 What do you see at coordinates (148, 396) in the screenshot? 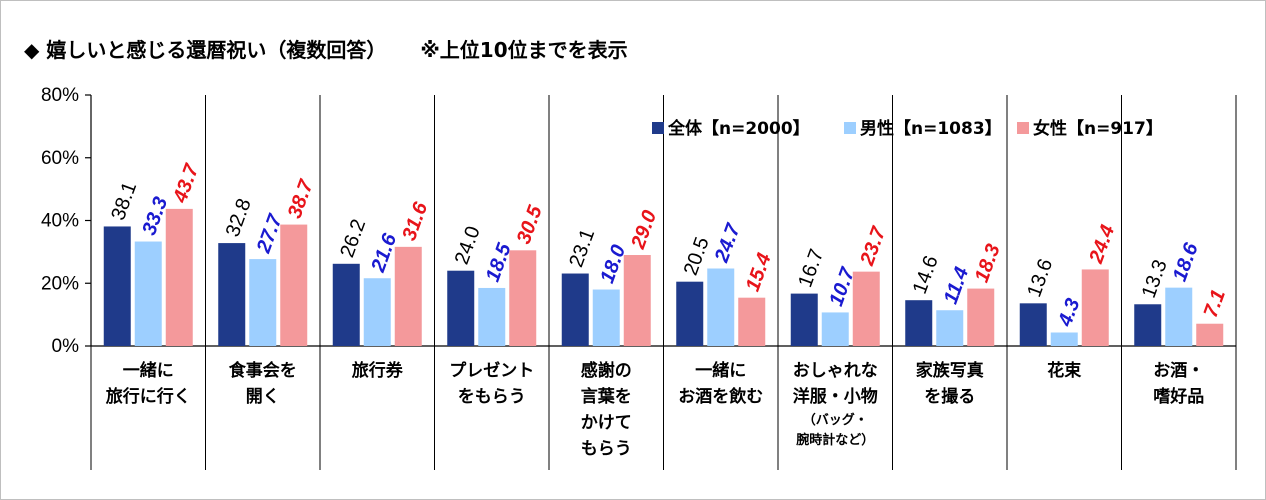
I see `category-label: 旅行に行く` at bounding box center [148, 396].